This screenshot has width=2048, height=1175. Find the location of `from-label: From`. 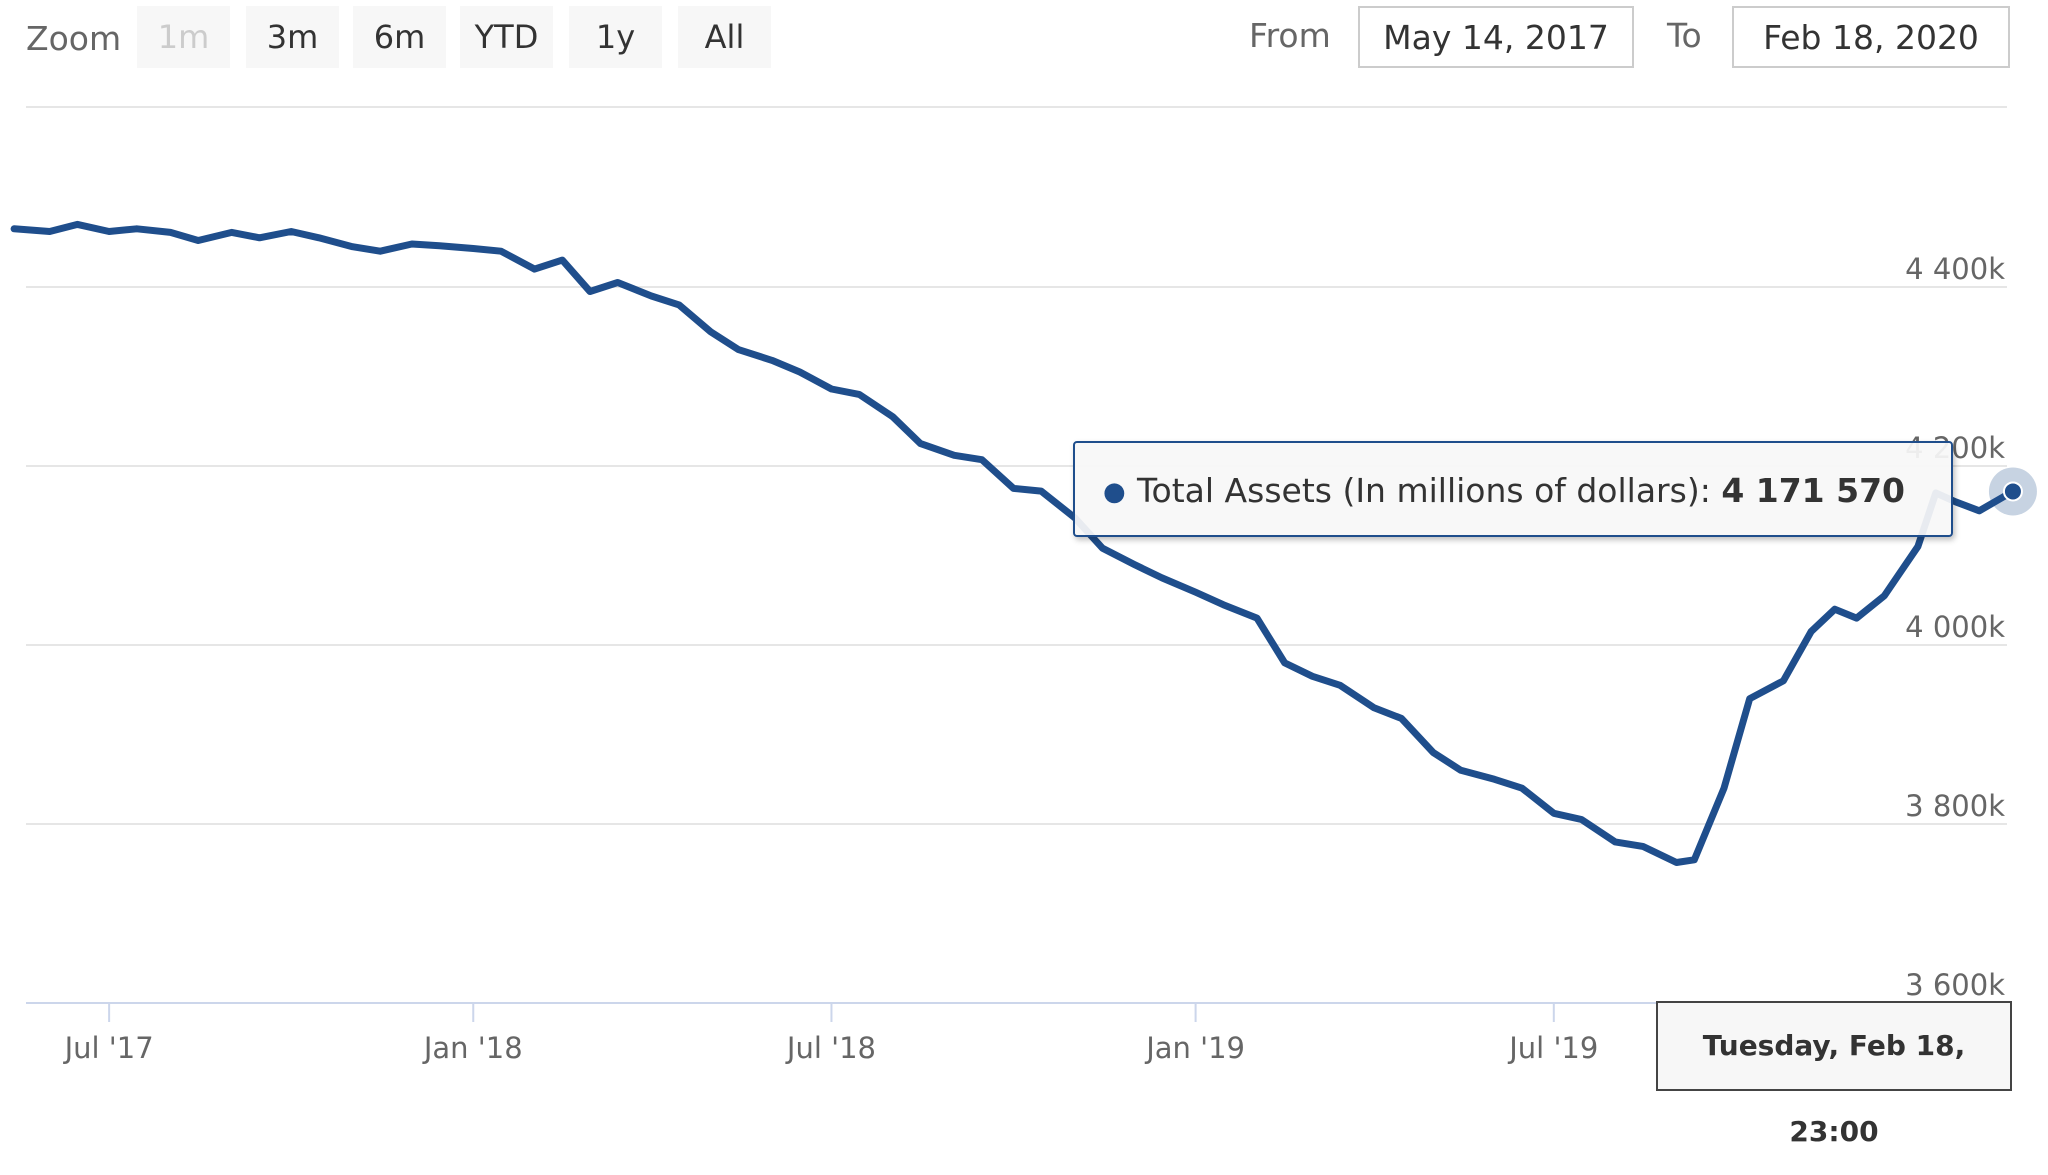

from-label: From is located at coordinates (1290, 35).